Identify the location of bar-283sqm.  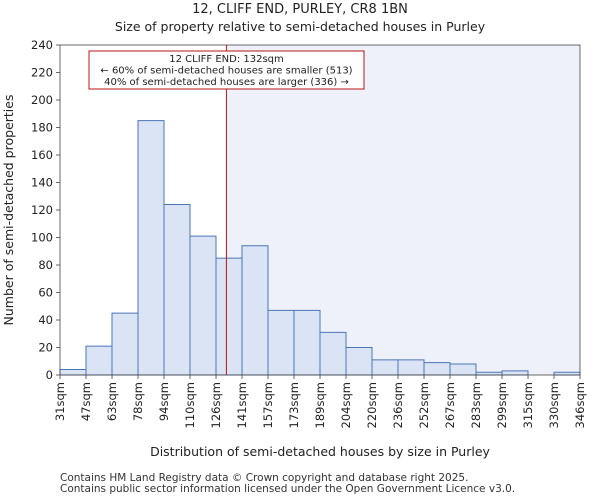
(489, 373).